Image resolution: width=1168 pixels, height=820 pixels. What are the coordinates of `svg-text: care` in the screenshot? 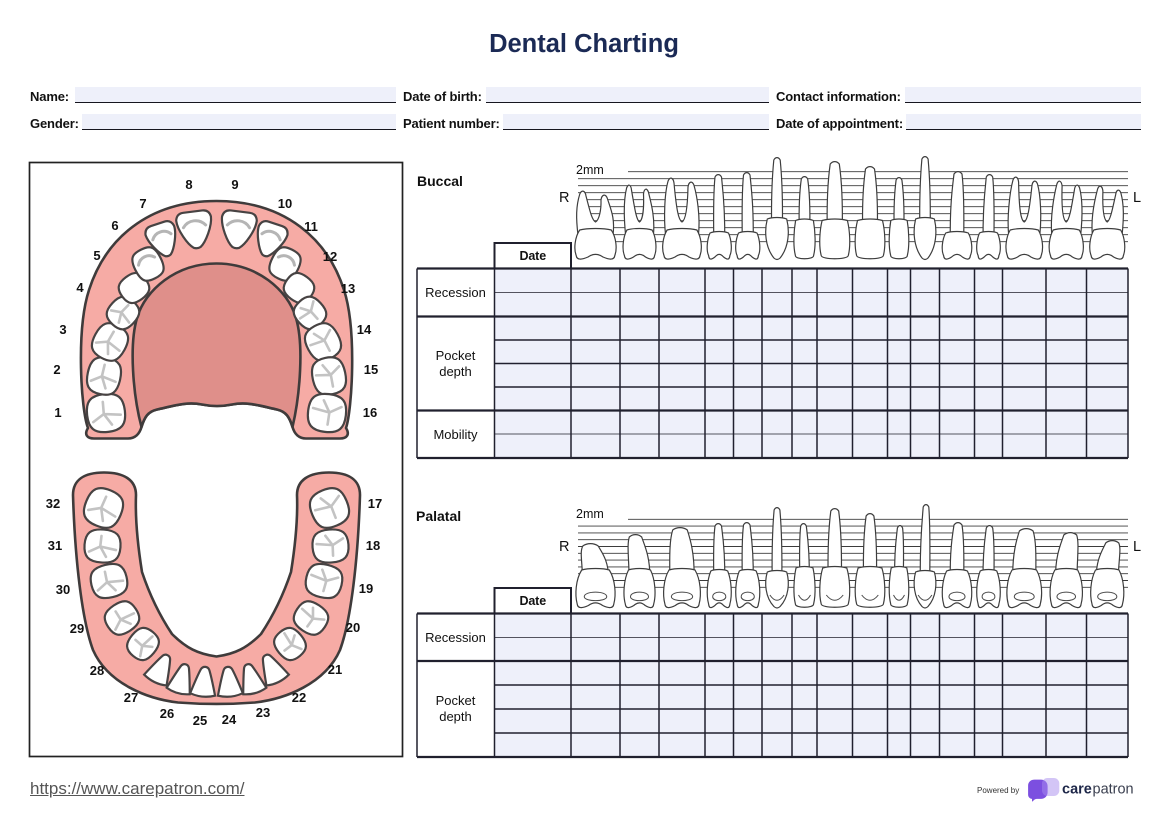 It's located at (1077, 790).